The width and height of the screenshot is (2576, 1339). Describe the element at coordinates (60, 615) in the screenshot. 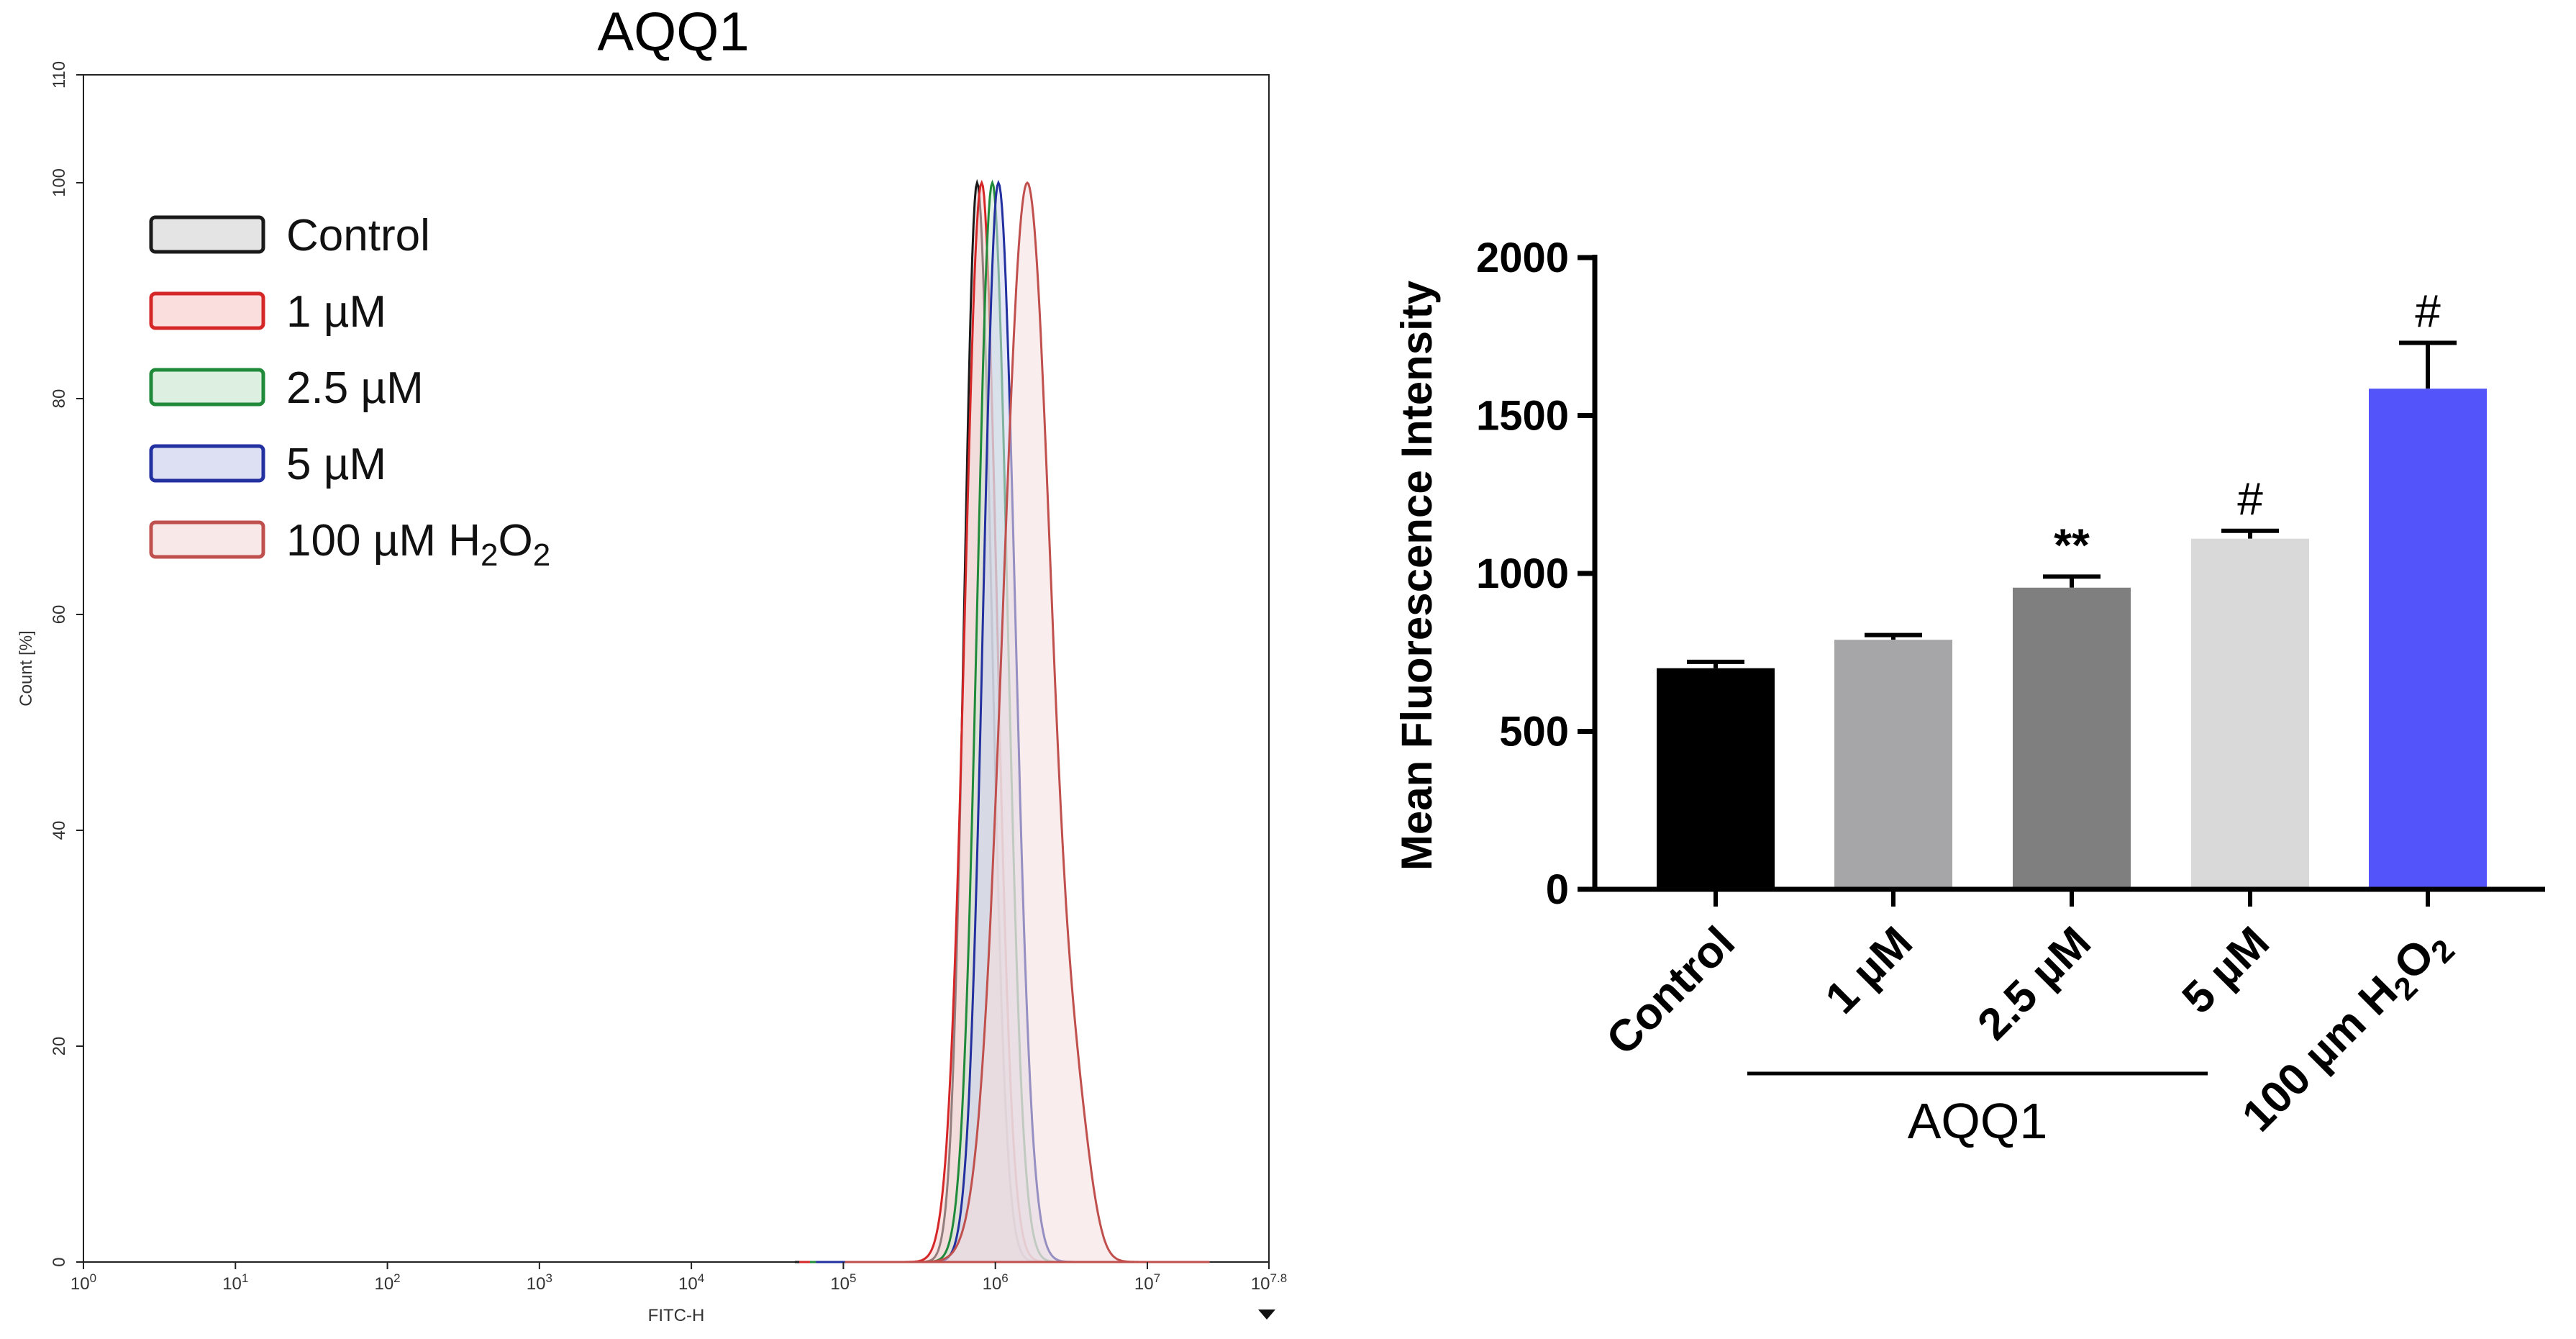

I see `histogram-y-tick-label: 60` at that location.